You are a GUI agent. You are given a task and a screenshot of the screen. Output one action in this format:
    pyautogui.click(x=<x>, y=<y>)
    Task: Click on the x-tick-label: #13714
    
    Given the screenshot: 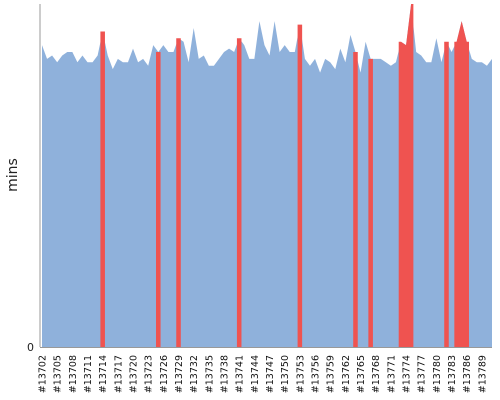 What is the action you would take?
    pyautogui.click(x=103, y=374)
    